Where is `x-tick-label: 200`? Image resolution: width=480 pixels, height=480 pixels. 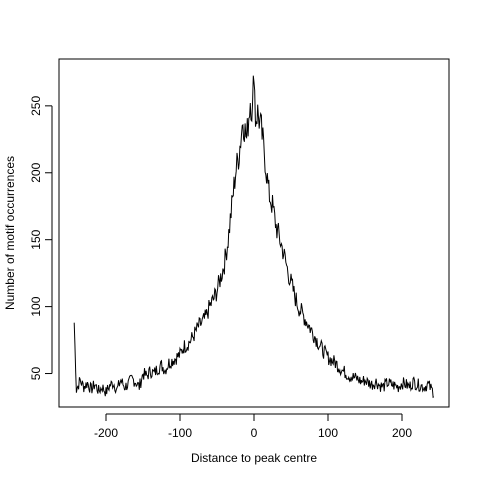 x-tick-label: 200 is located at coordinates (402, 433).